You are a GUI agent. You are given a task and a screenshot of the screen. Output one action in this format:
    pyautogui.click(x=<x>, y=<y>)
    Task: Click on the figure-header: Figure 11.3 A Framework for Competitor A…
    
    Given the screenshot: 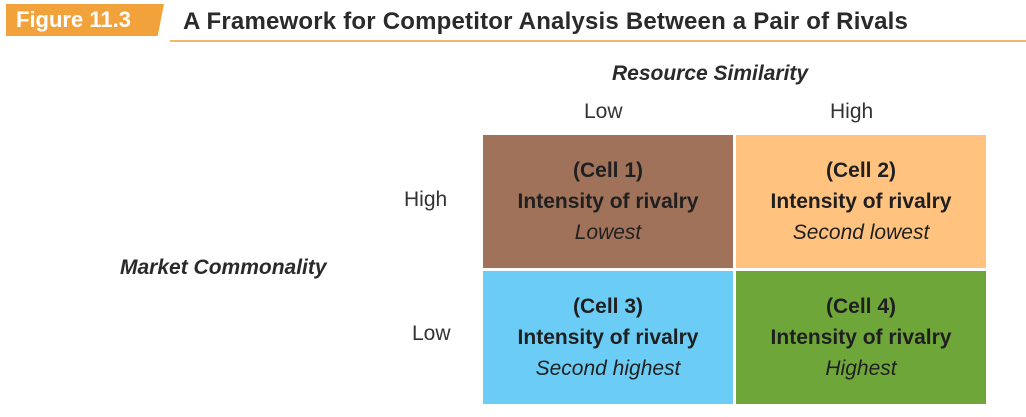 What is the action you would take?
    pyautogui.click(x=513, y=23)
    